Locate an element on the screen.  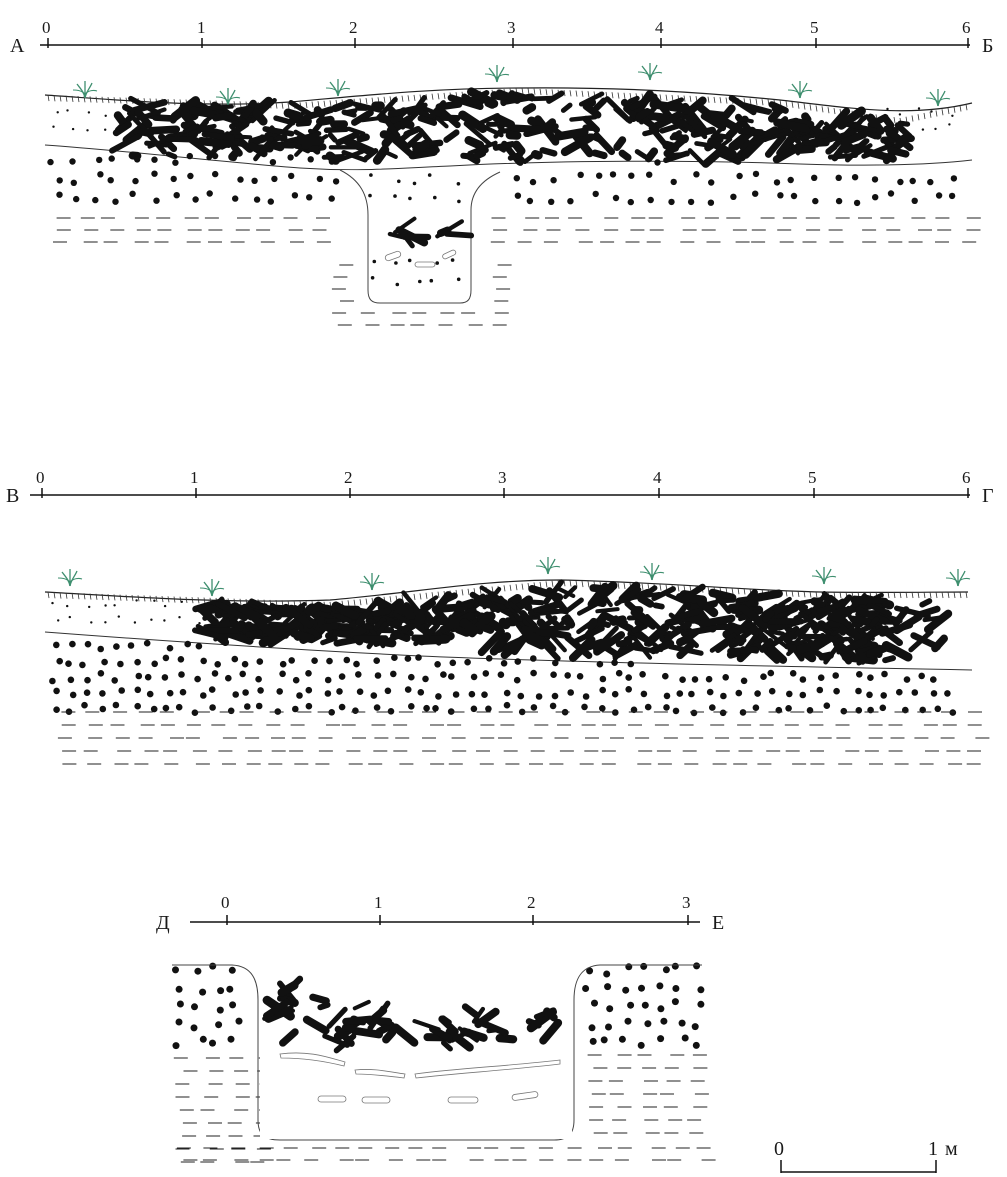
tick-label: 4 is located at coordinates (657, 477).